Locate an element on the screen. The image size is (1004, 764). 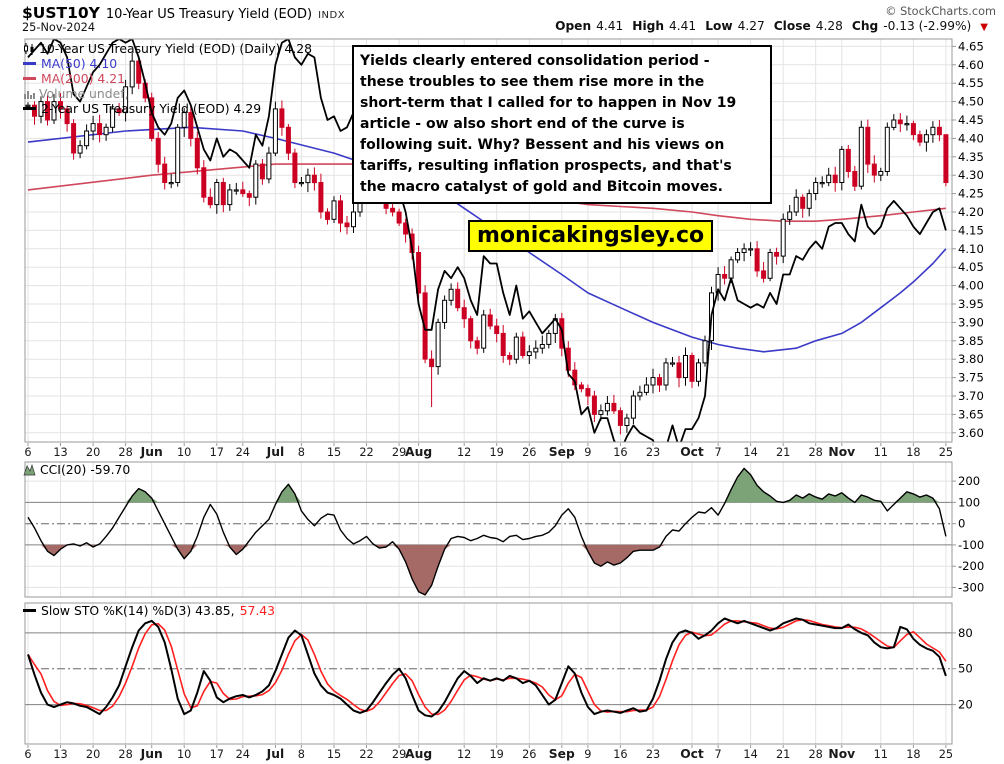
svg-text: Jul is located at coordinates (275, 452).